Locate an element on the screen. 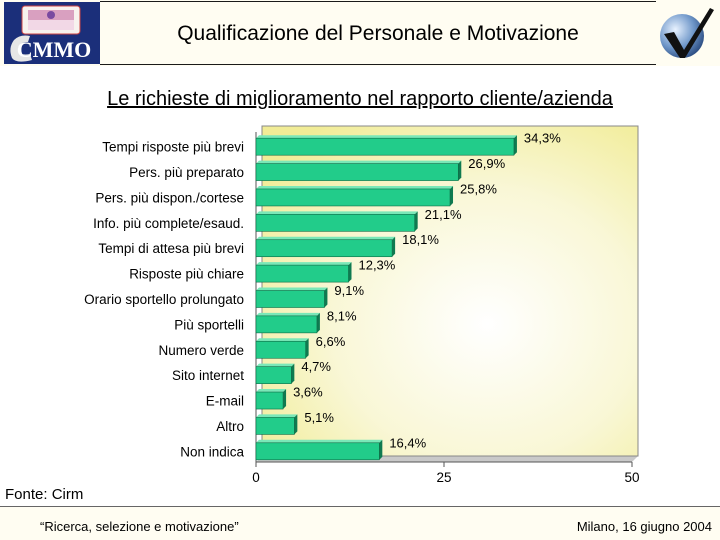  data-label: 25,8% is located at coordinates (478, 188).